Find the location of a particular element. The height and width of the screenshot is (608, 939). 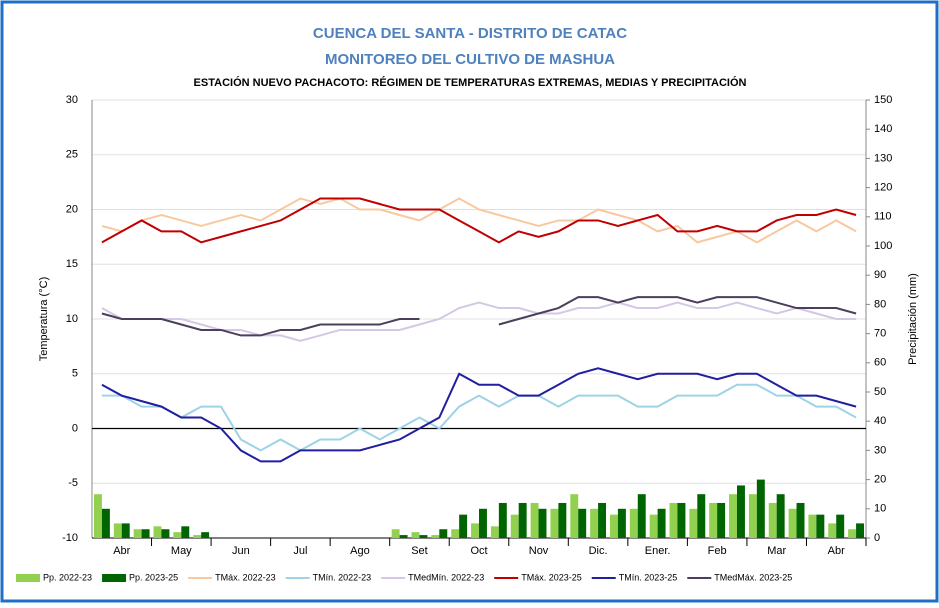

y2-axis-label: Precipitación (mm) is located at coordinates (913, 319).